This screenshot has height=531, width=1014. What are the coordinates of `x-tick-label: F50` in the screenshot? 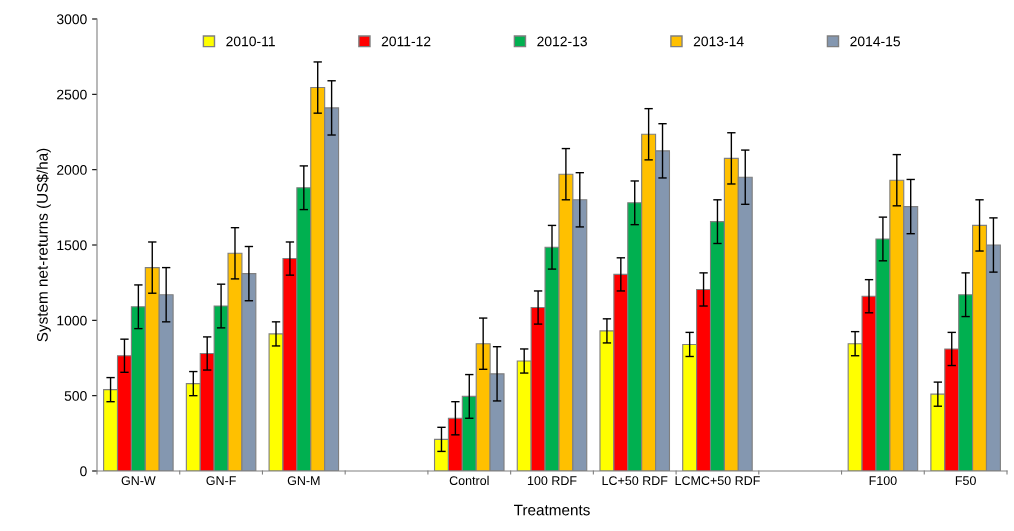 It's located at (965, 481).